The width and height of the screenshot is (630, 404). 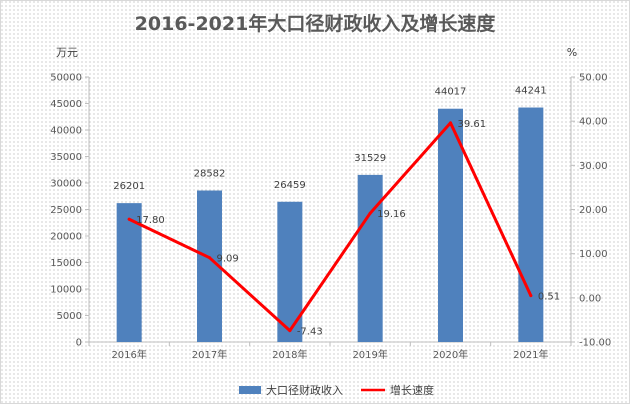 I want to click on growth-rate-label: -7.43, so click(x=310, y=332).